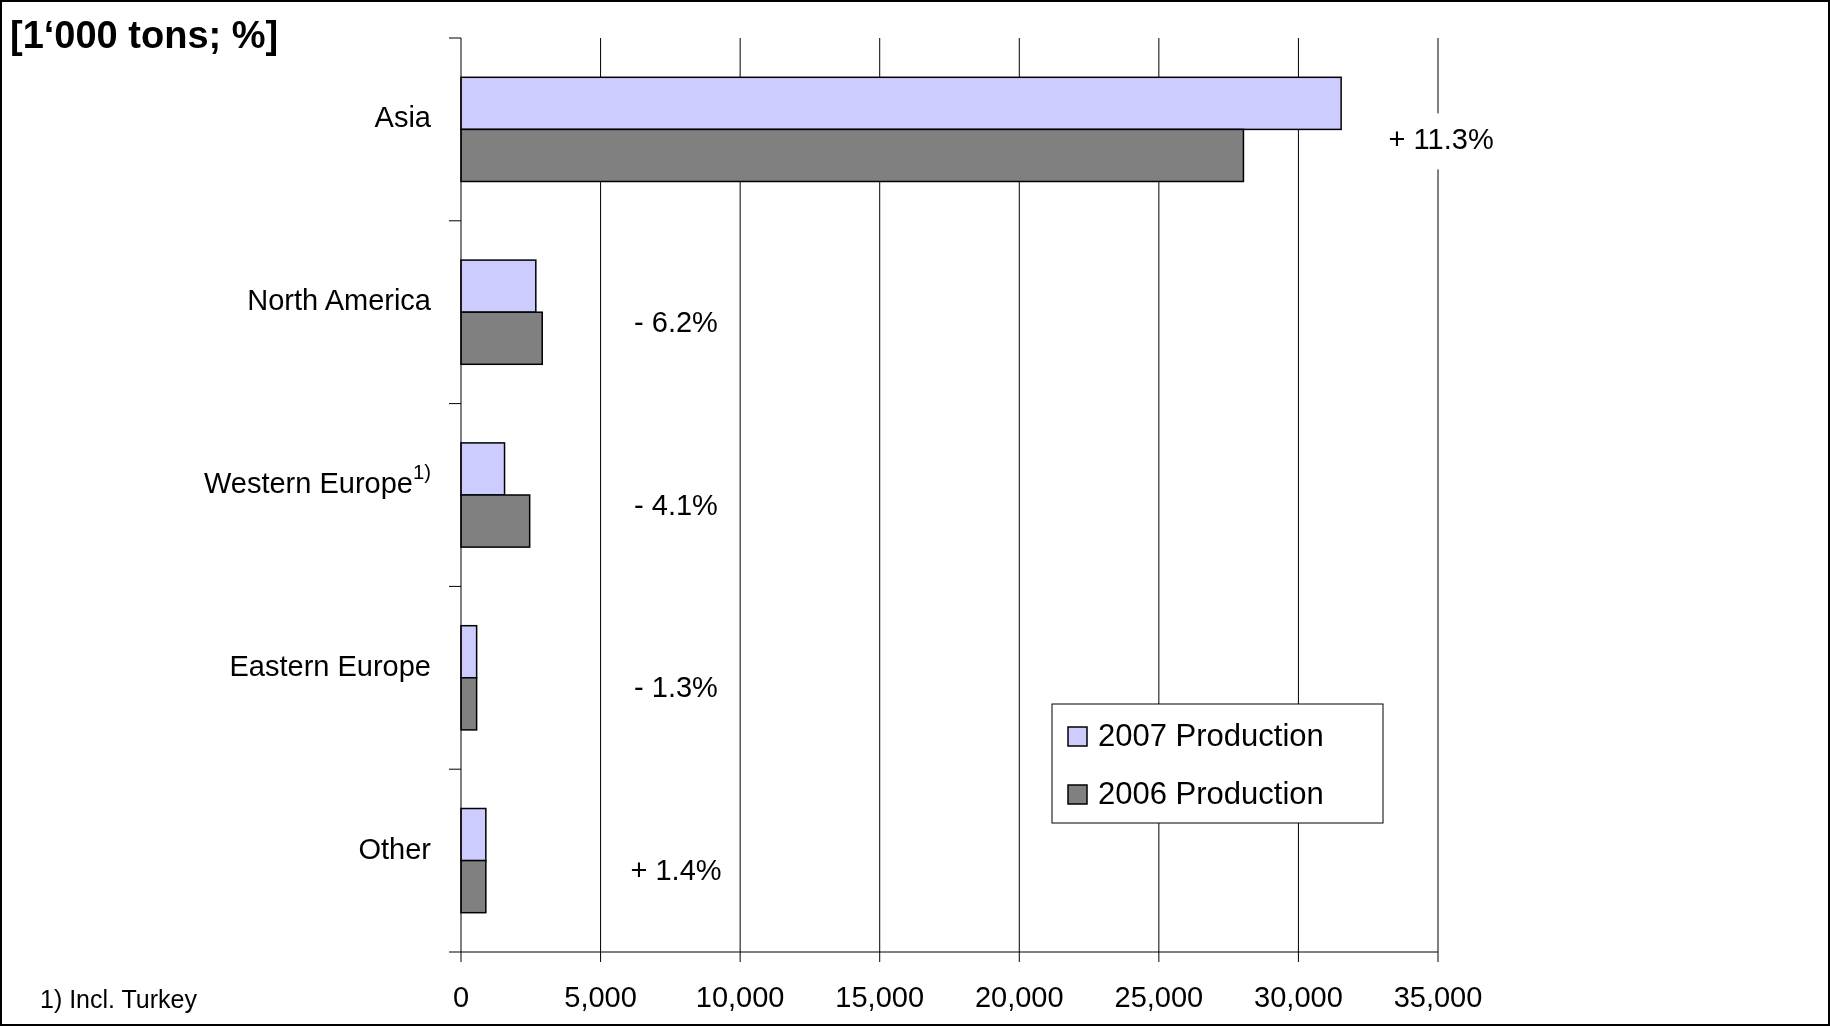 The height and width of the screenshot is (1026, 1830). Describe the element at coordinates (1438, 997) in the screenshot. I see `x-tick-label: 35,000` at that location.